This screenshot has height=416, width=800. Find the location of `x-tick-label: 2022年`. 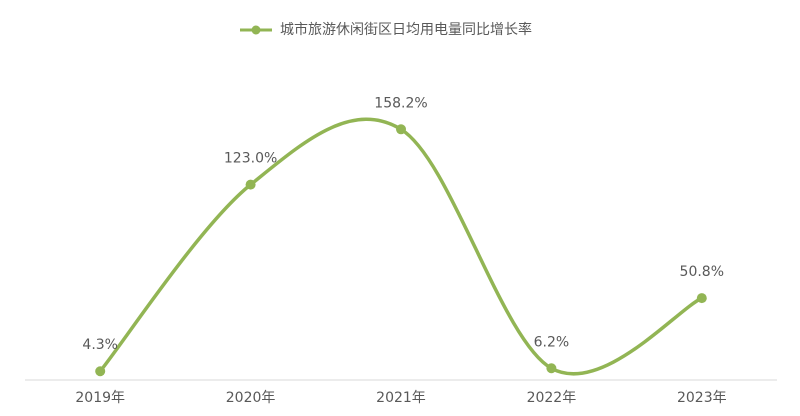

x-tick-label: 2022年 is located at coordinates (552, 398).